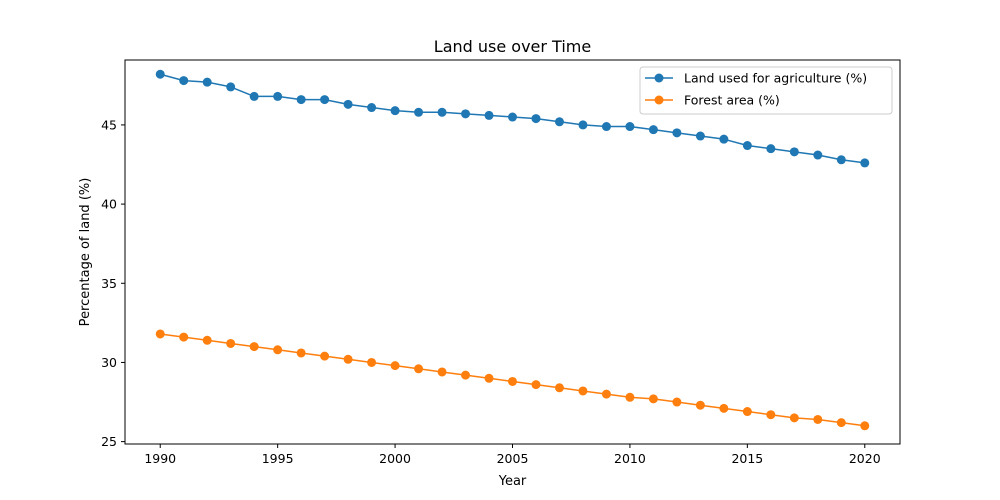 The width and height of the screenshot is (1000, 500). I want to click on y-axis: 25 30 35 40 45, so click(113, 283).